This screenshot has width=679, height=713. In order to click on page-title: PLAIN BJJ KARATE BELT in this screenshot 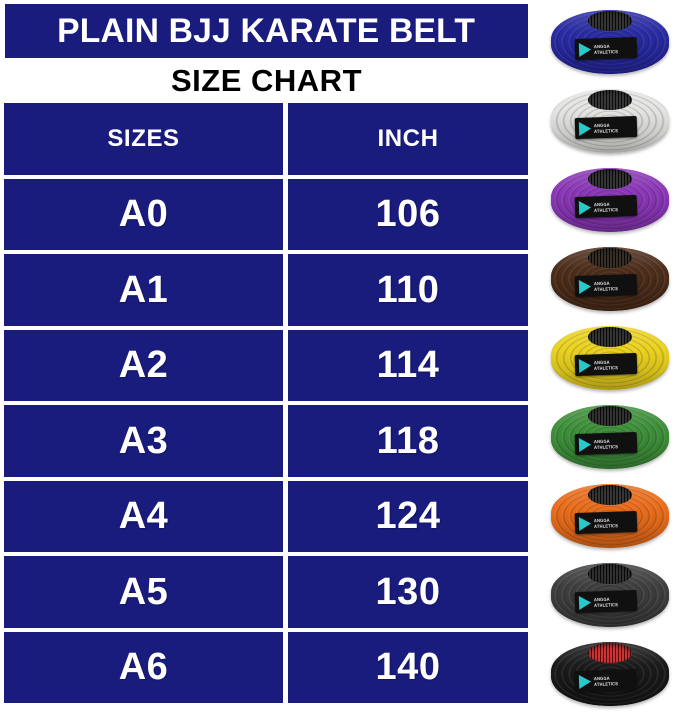, I will do `click(266, 31)`.